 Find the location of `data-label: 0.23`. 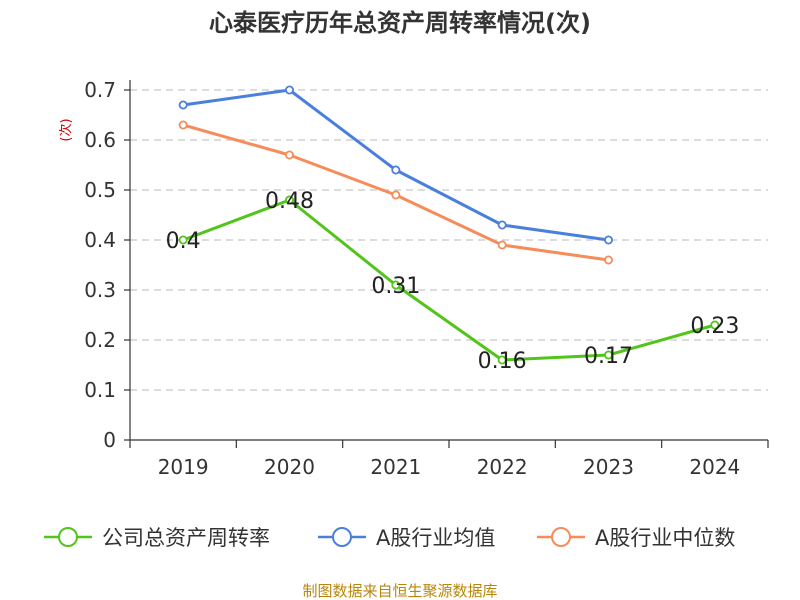

data-label: 0.23 is located at coordinates (714, 326).